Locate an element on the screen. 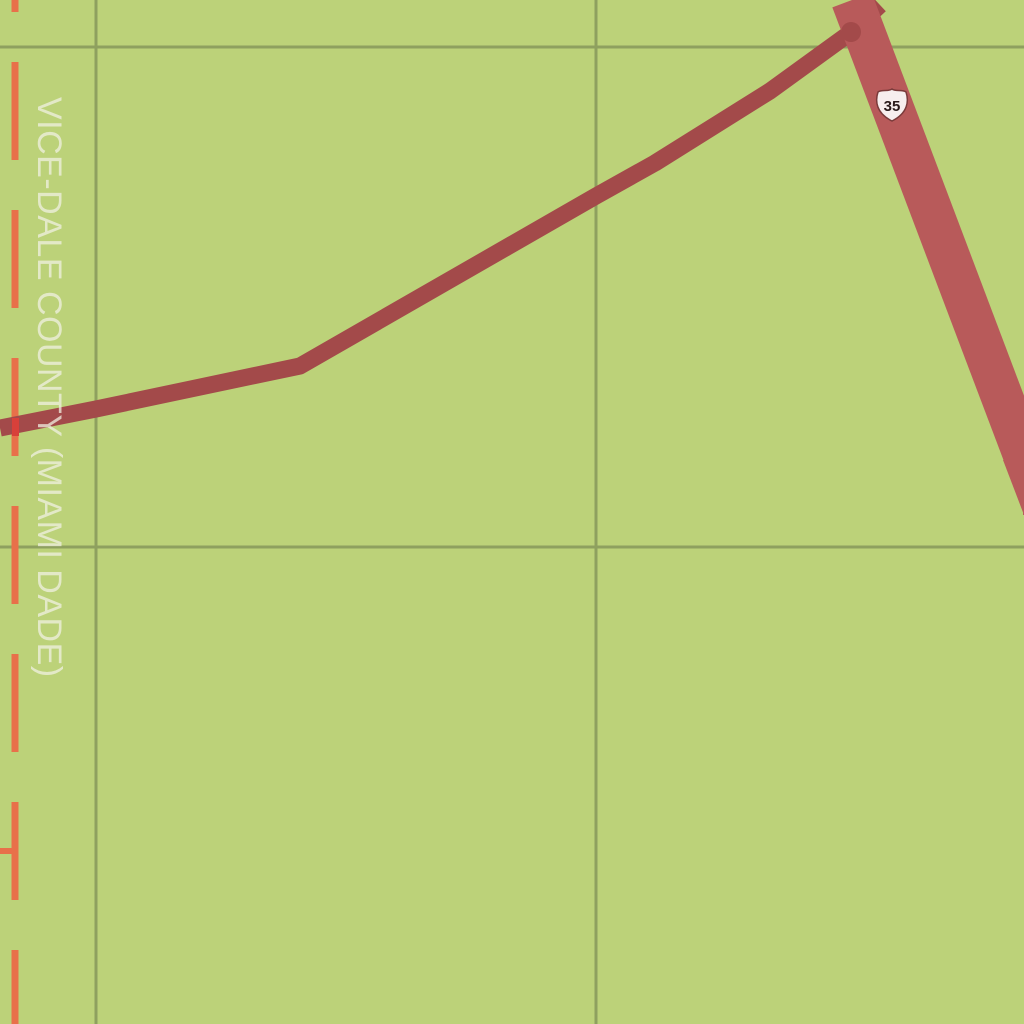  us-35-highway-edge is located at coordinates (1013, 485).